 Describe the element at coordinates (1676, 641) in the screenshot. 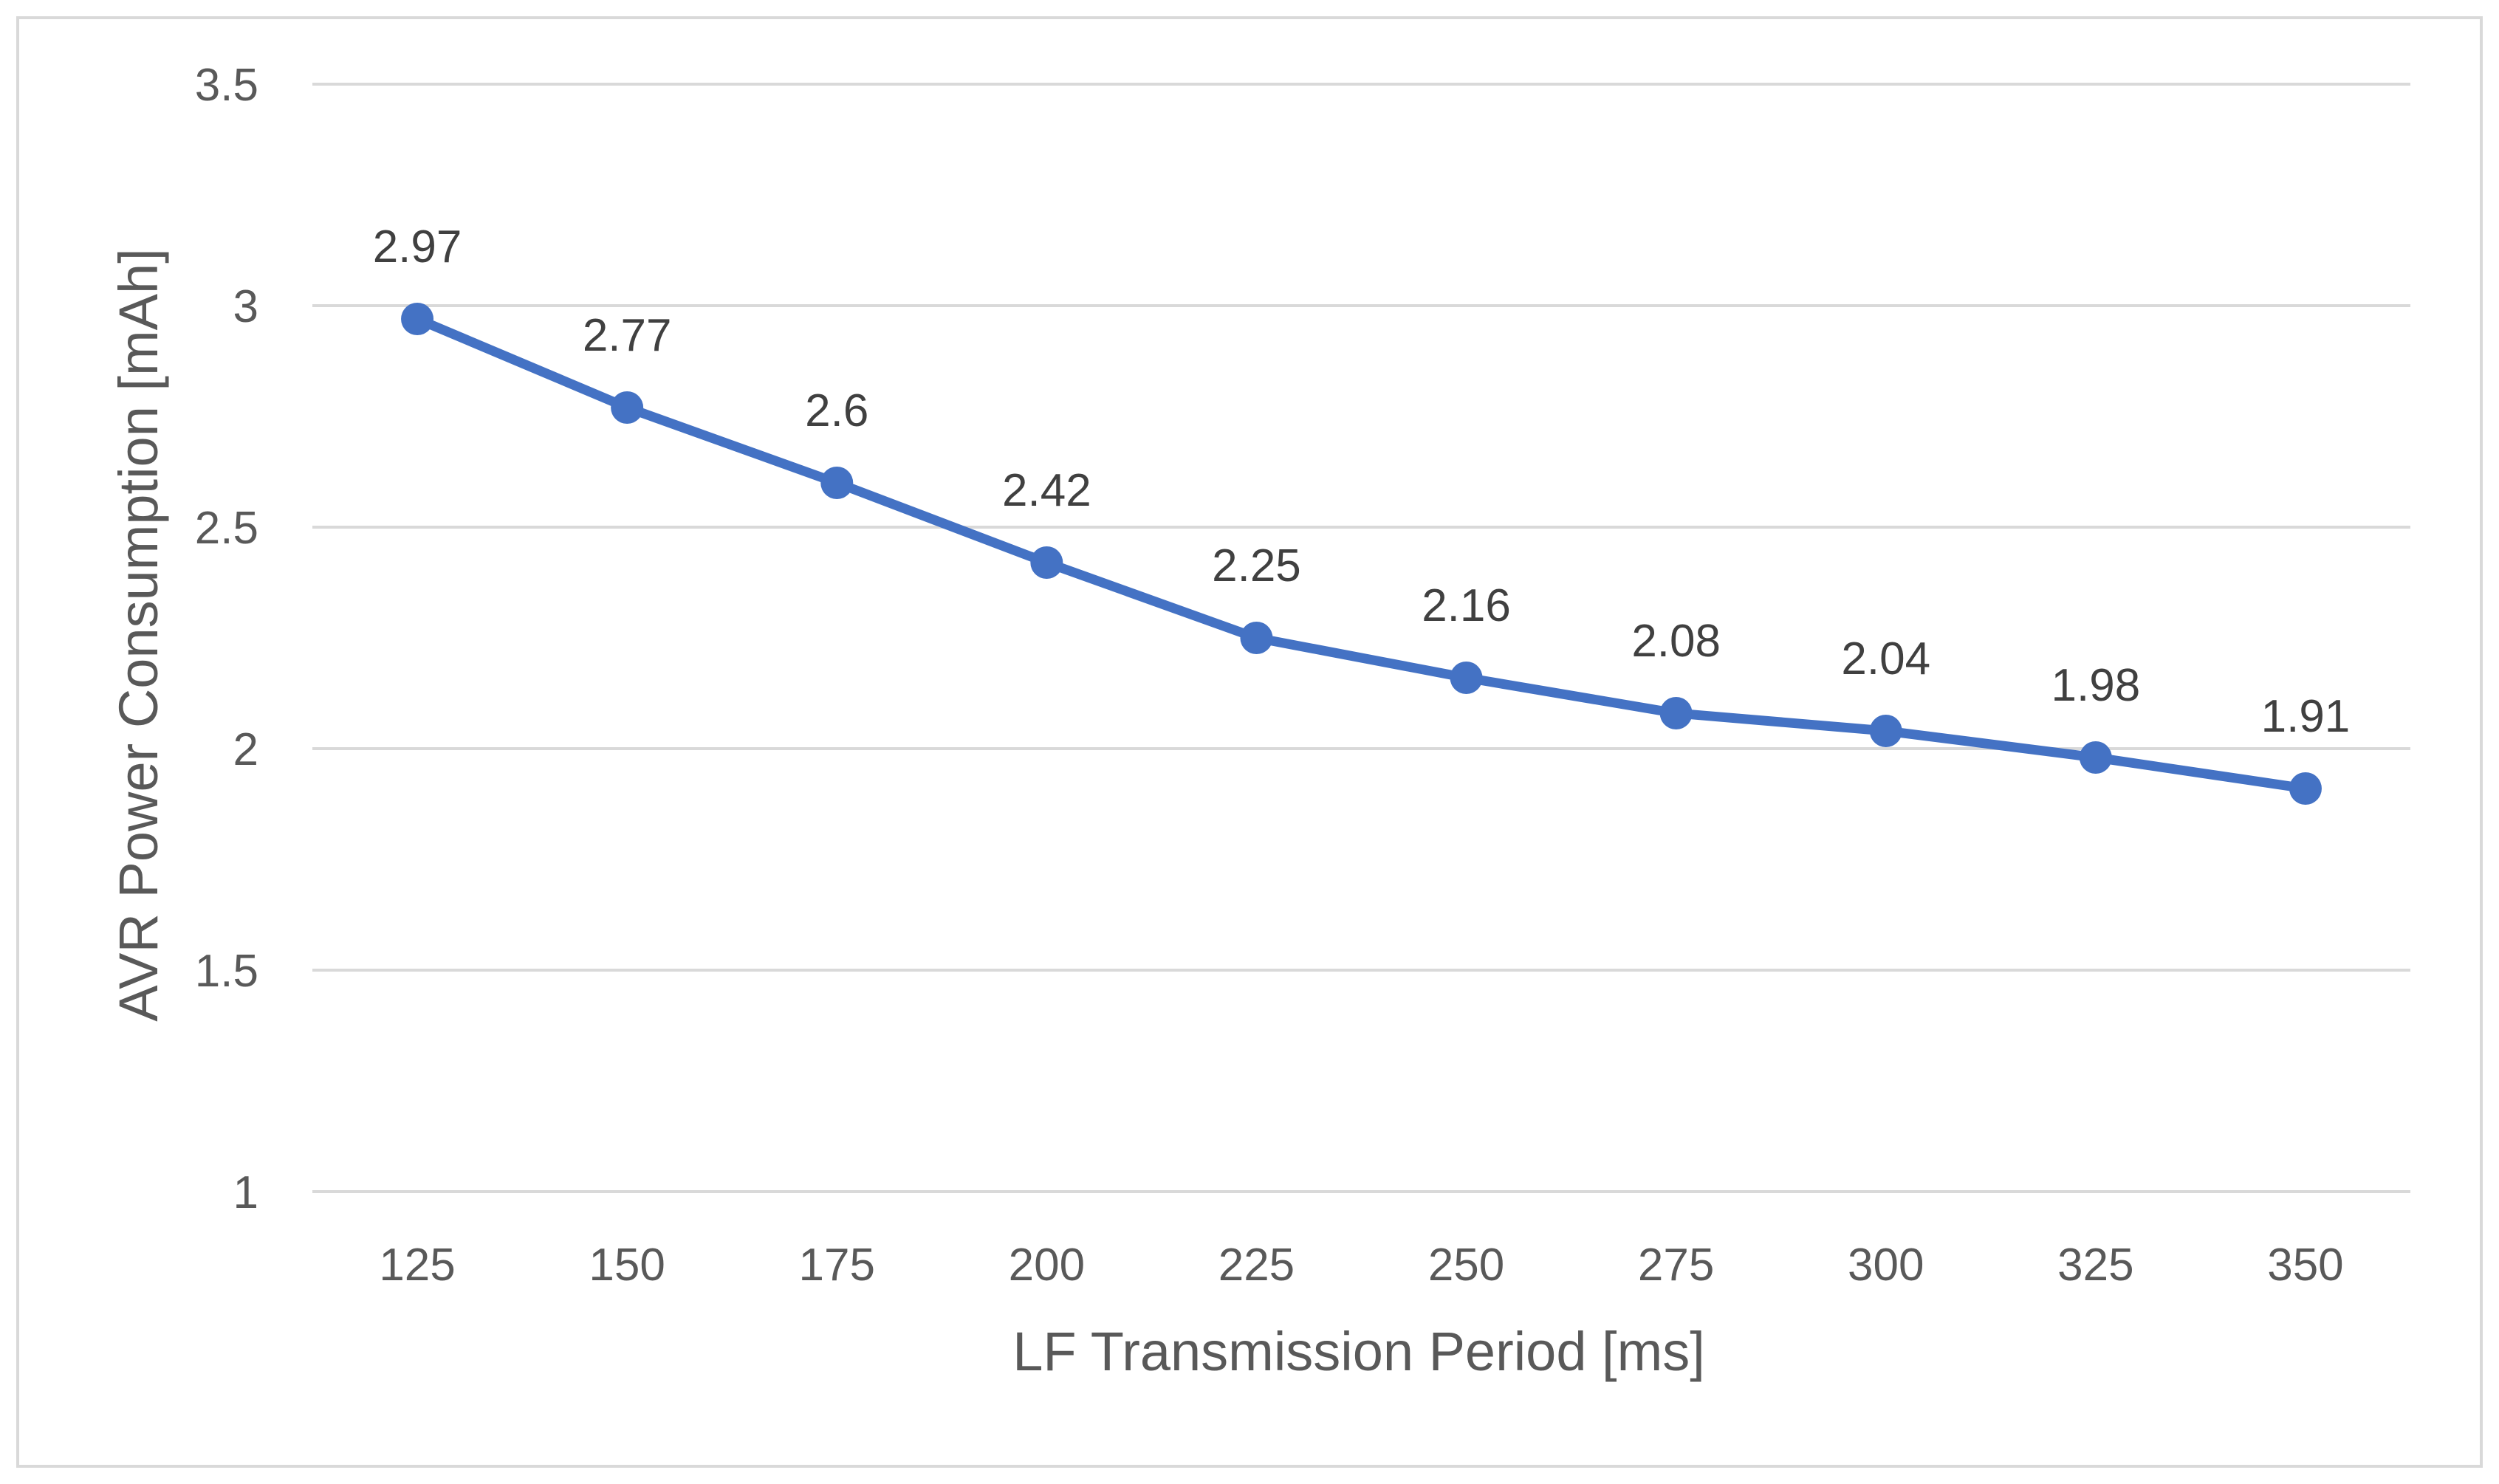

I see `data-label: 2.08` at that location.